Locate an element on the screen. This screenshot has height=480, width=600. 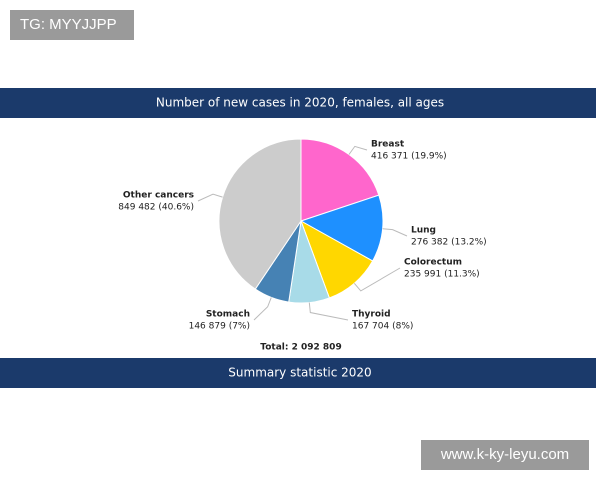
value-label: 235 991 (11.3%) is located at coordinates (442, 275).